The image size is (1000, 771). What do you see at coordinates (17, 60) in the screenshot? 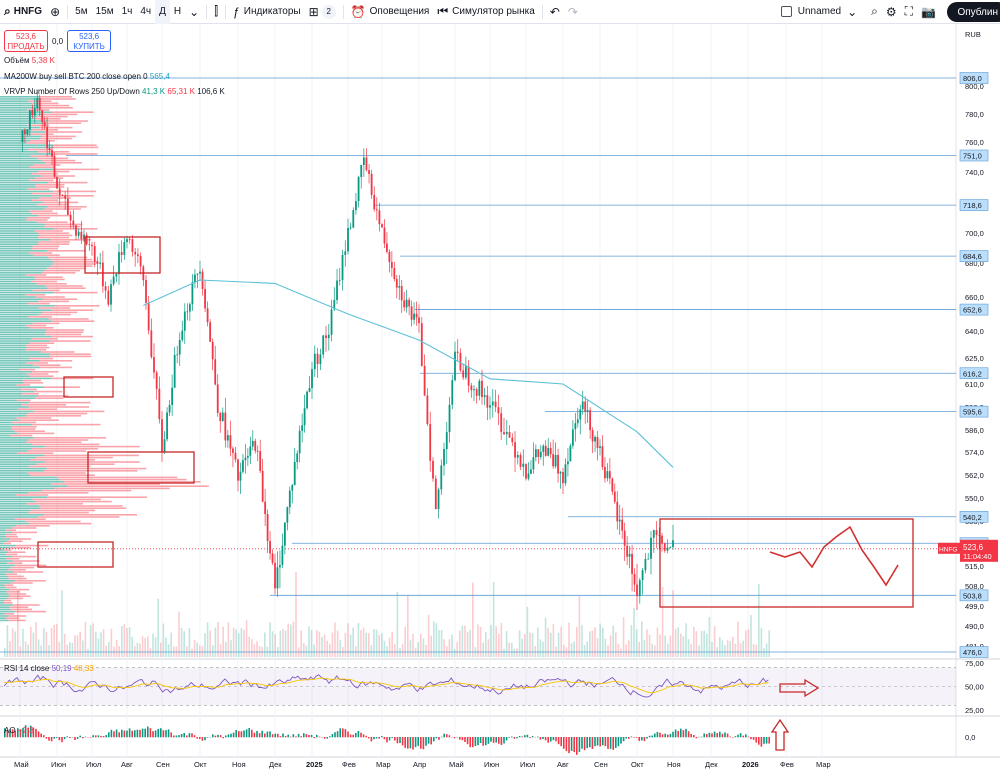
I see `volume-legend-label: Объём` at bounding box center [17, 60].